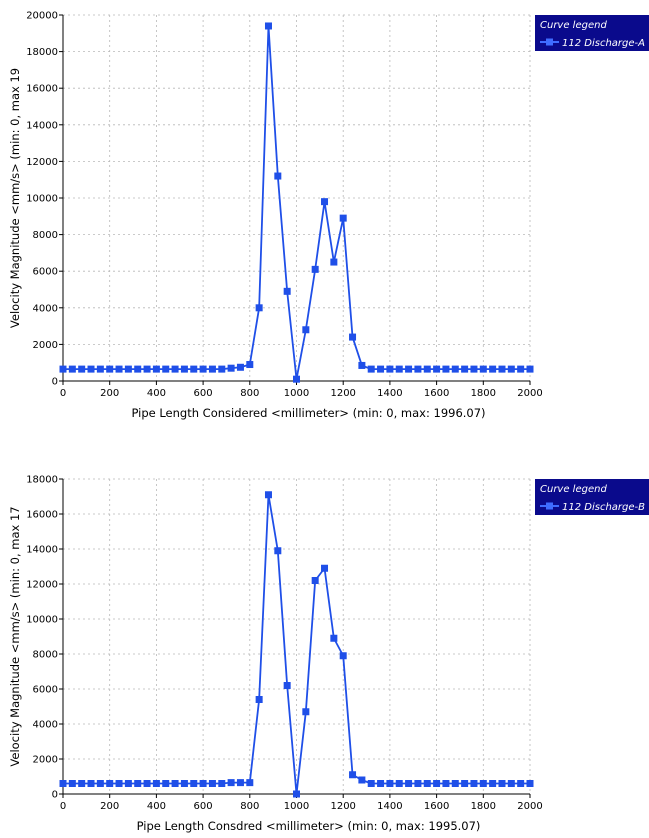 The width and height of the screenshot is (649, 838). What do you see at coordinates (436, 393) in the screenshot?
I see `x-tick-label: 1600` at bounding box center [436, 393].